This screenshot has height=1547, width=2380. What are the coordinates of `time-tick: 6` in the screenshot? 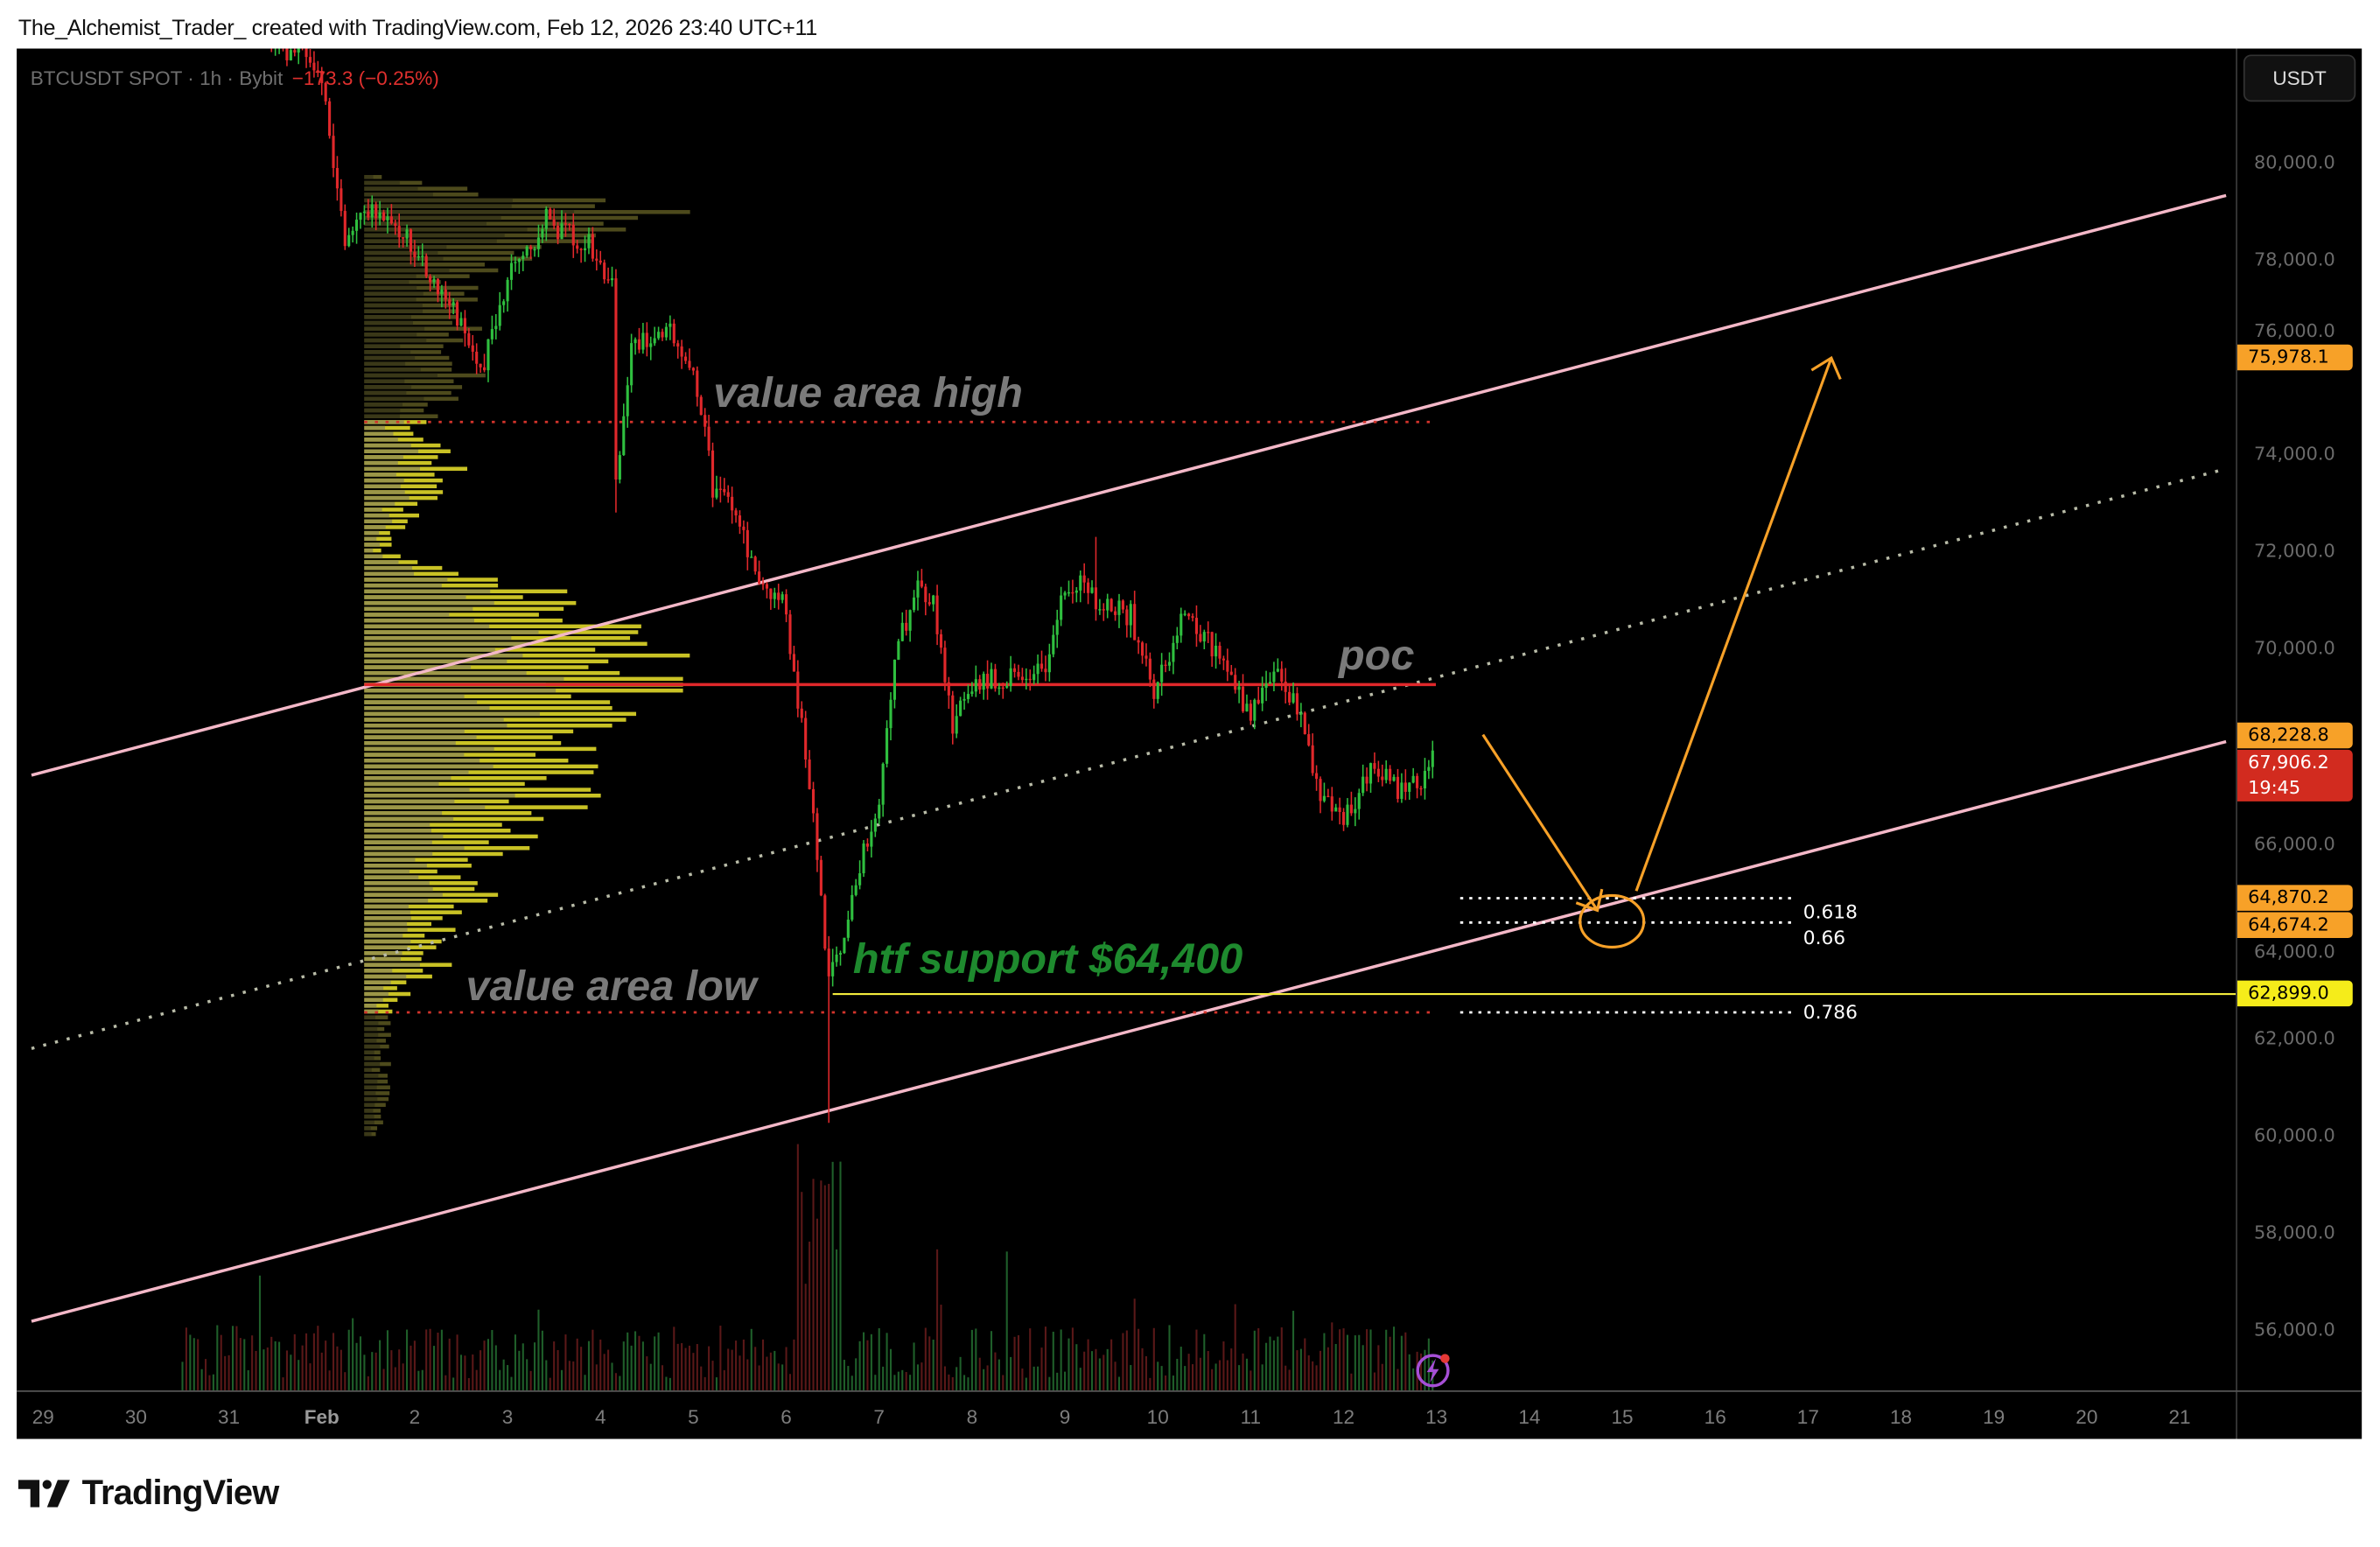 It's located at (786, 1417).